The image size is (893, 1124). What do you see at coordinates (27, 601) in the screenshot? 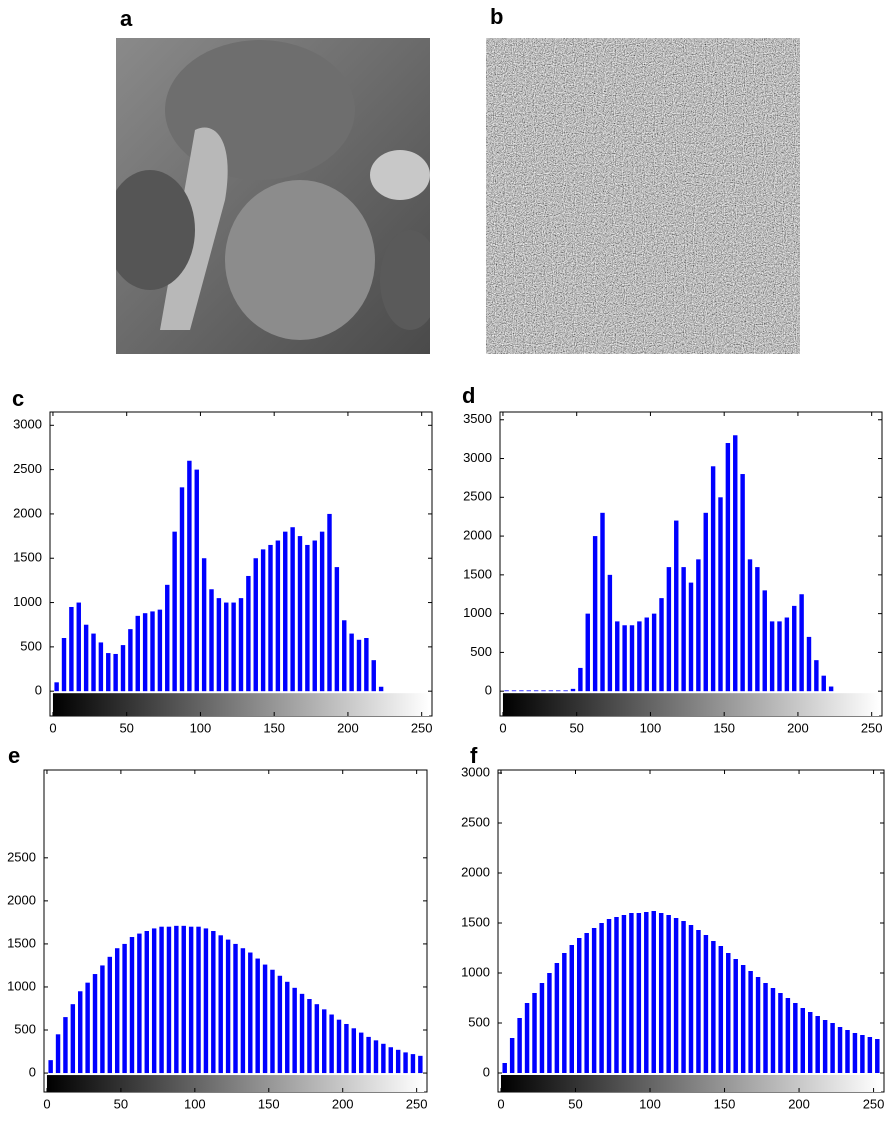
I see `y-tick-label: 1000` at bounding box center [27, 601].